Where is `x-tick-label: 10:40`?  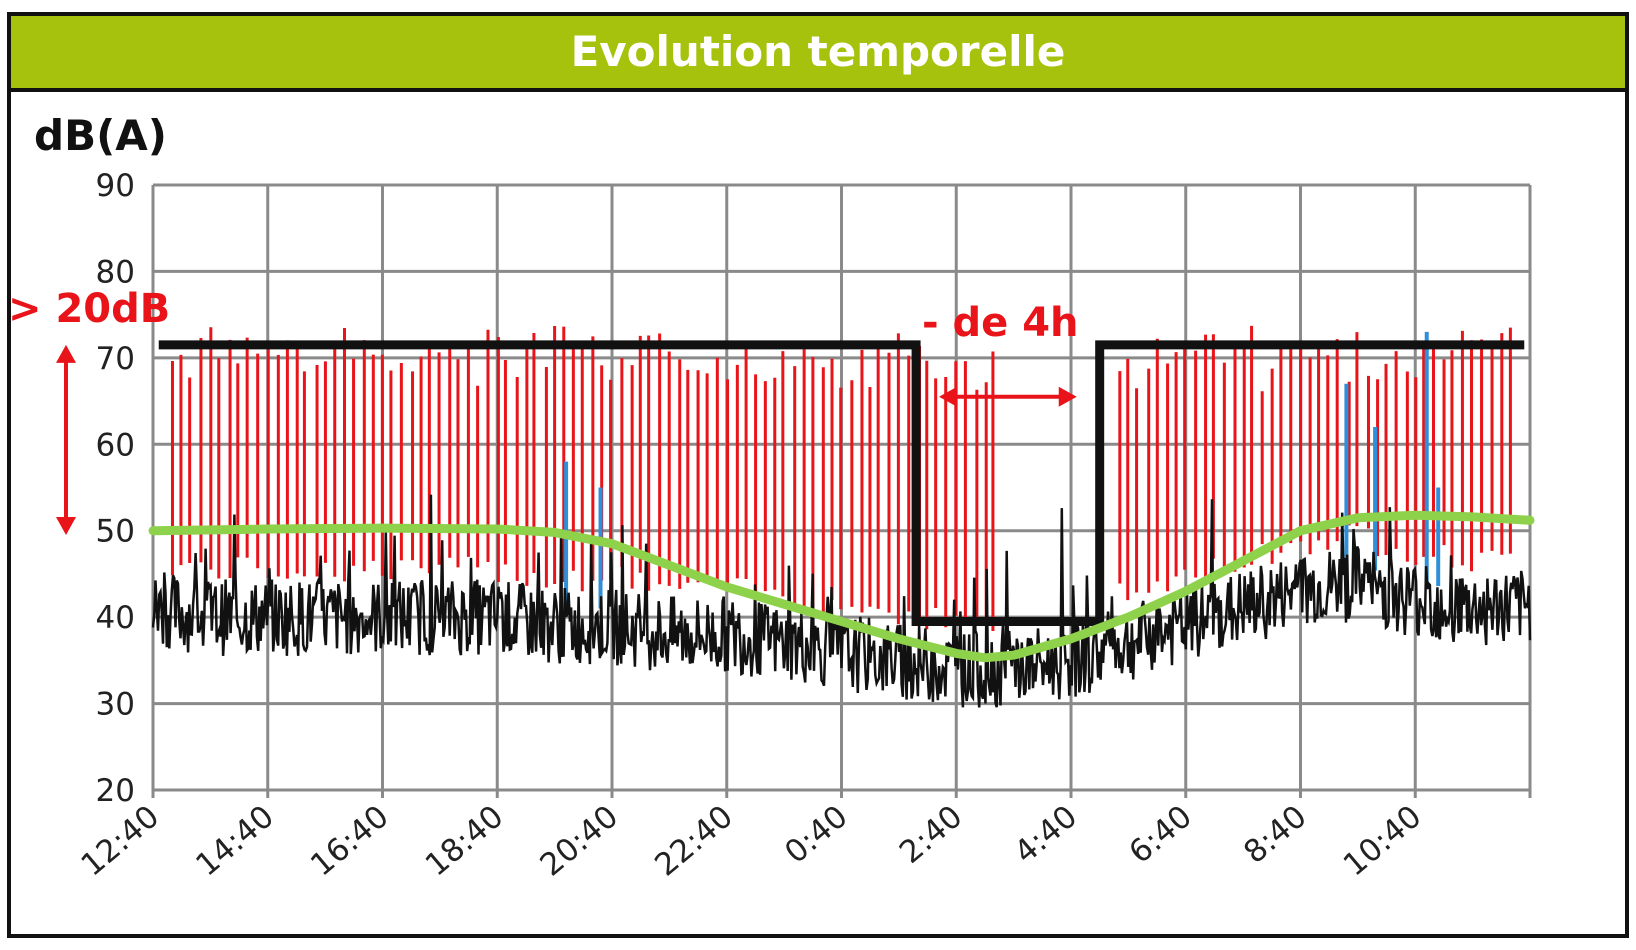 x-tick-label: 10:40 is located at coordinates (1383, 841).